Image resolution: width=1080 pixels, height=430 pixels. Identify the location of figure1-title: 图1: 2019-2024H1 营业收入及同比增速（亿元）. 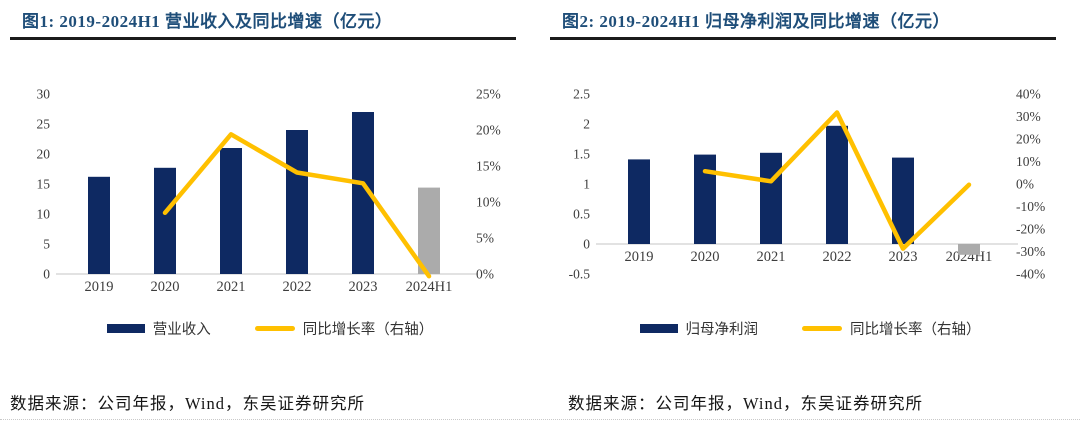
(207, 21).